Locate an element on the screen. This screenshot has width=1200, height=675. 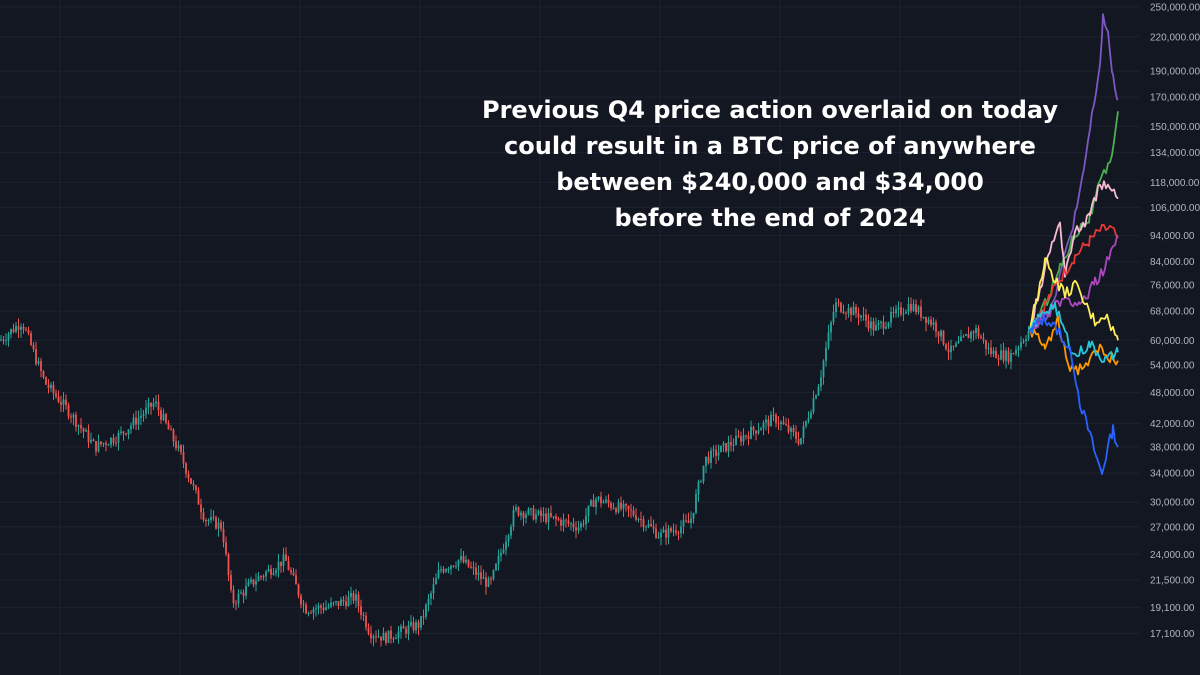
y-tick-label: 42,000.00 is located at coordinates (1172, 424).